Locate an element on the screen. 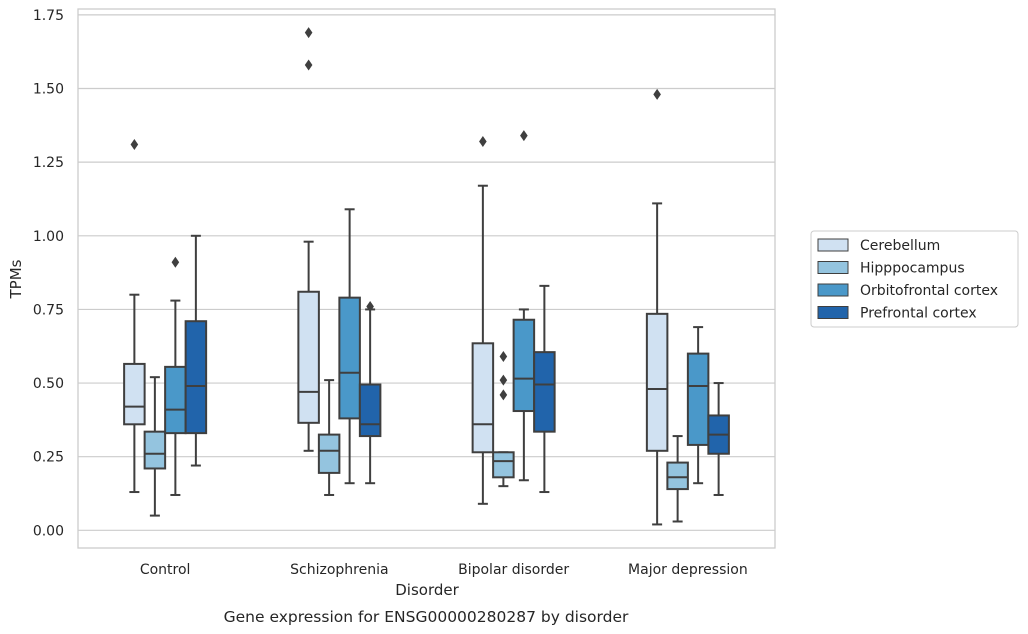  legend-label: Hipppocampus is located at coordinates (912, 269).